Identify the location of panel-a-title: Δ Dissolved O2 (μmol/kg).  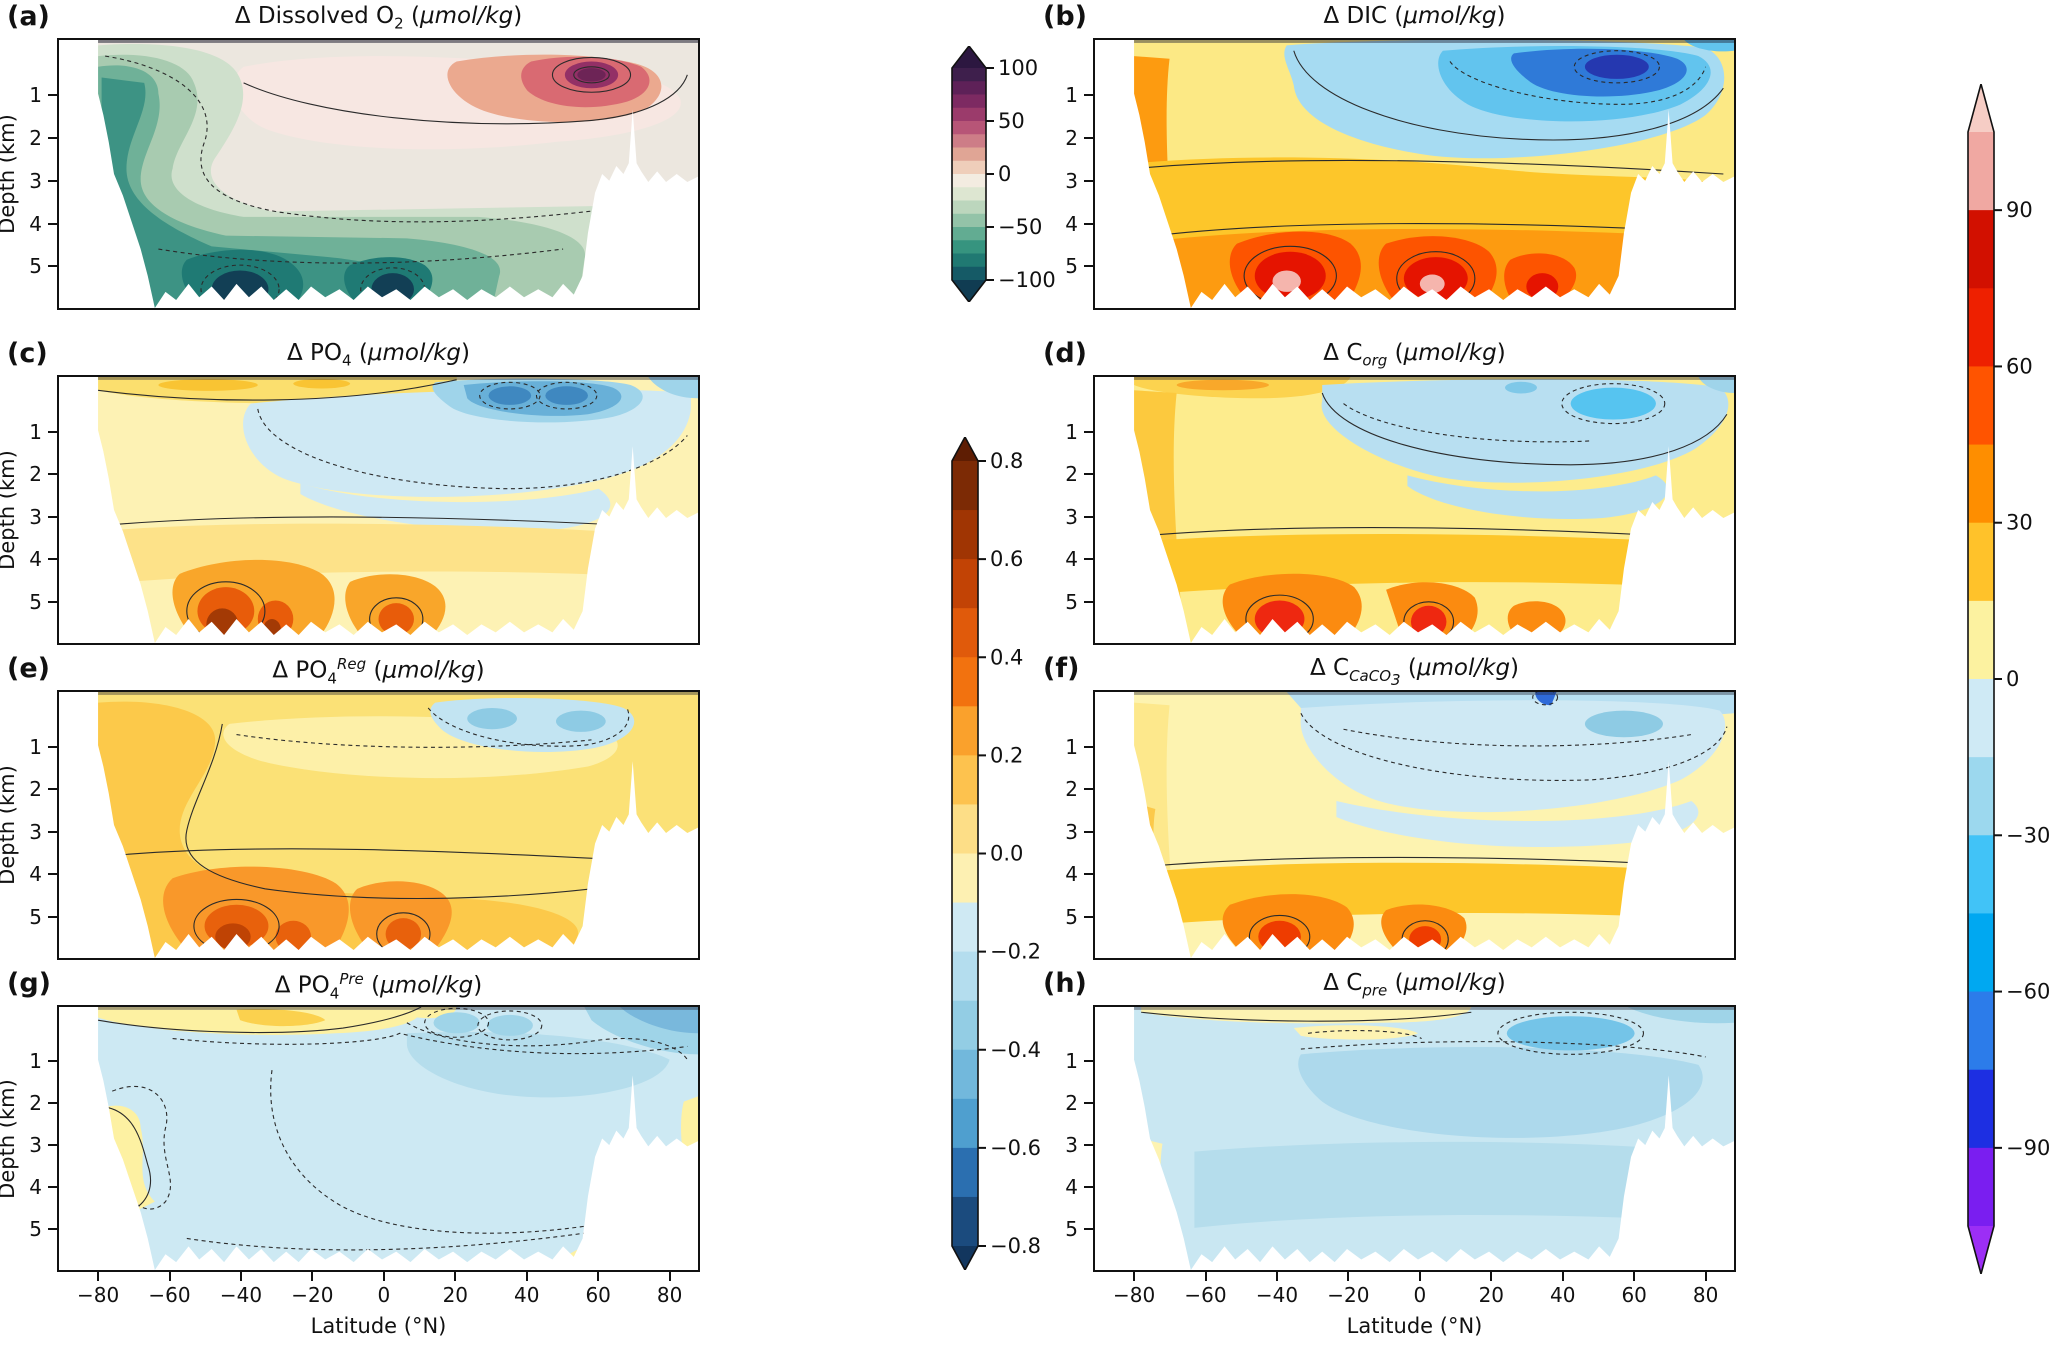
(378, 18).